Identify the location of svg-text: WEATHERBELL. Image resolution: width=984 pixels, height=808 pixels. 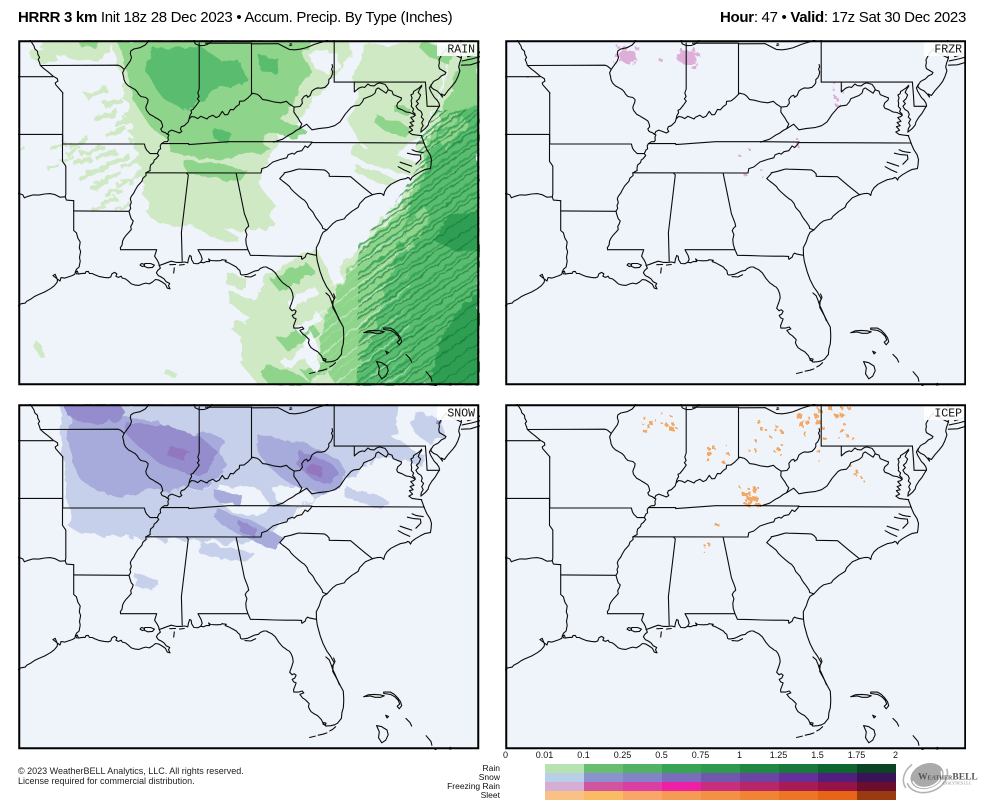
(948, 778).